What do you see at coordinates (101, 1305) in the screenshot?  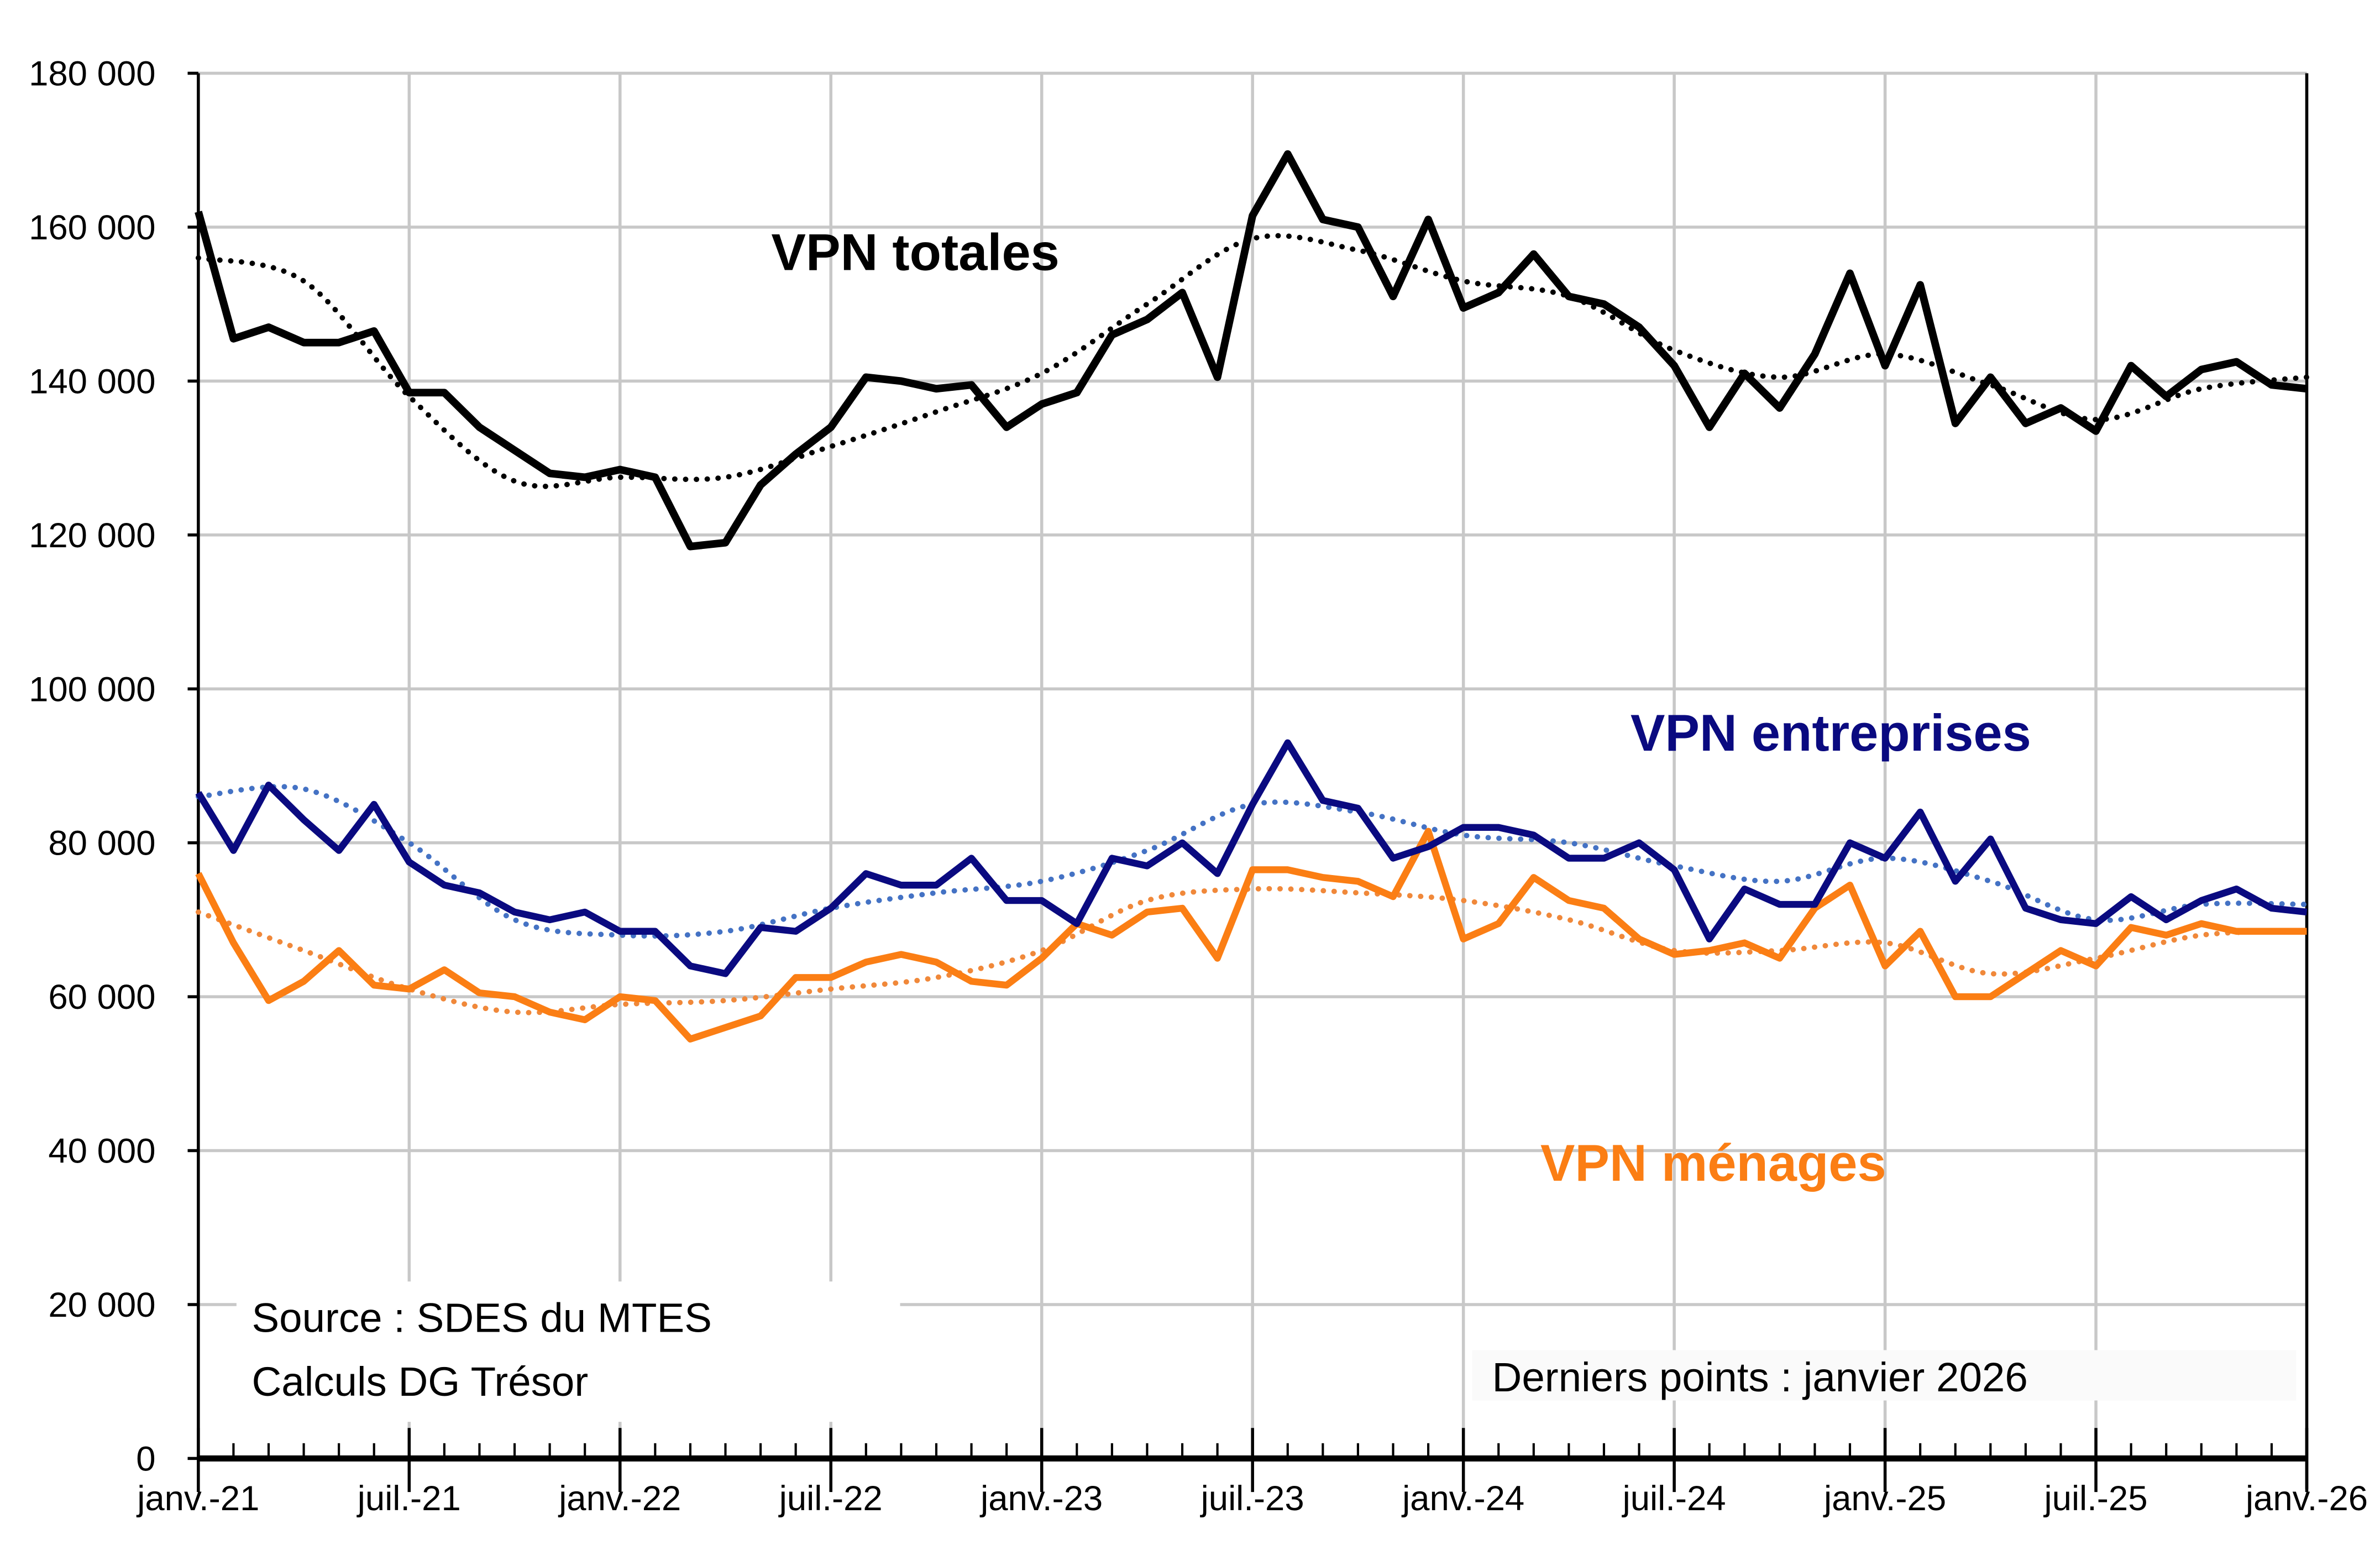 I see `y-tick-label: 20 000` at bounding box center [101, 1305].